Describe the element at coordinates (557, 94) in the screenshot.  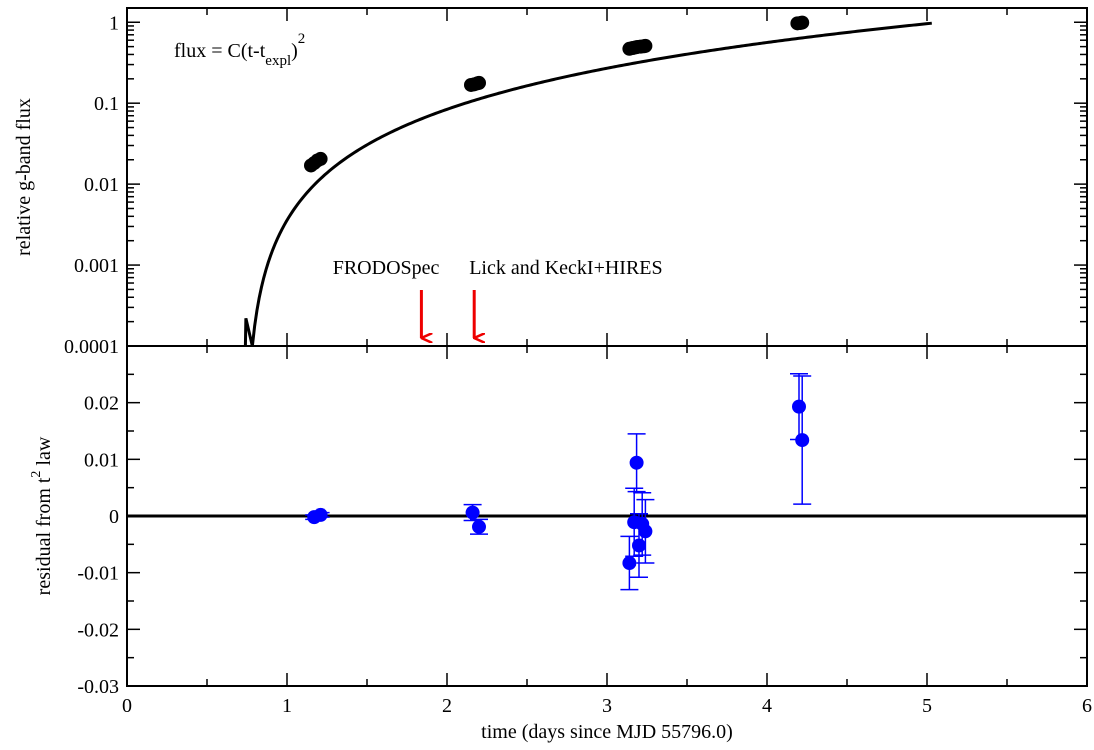
I see `flux-data-points` at that location.